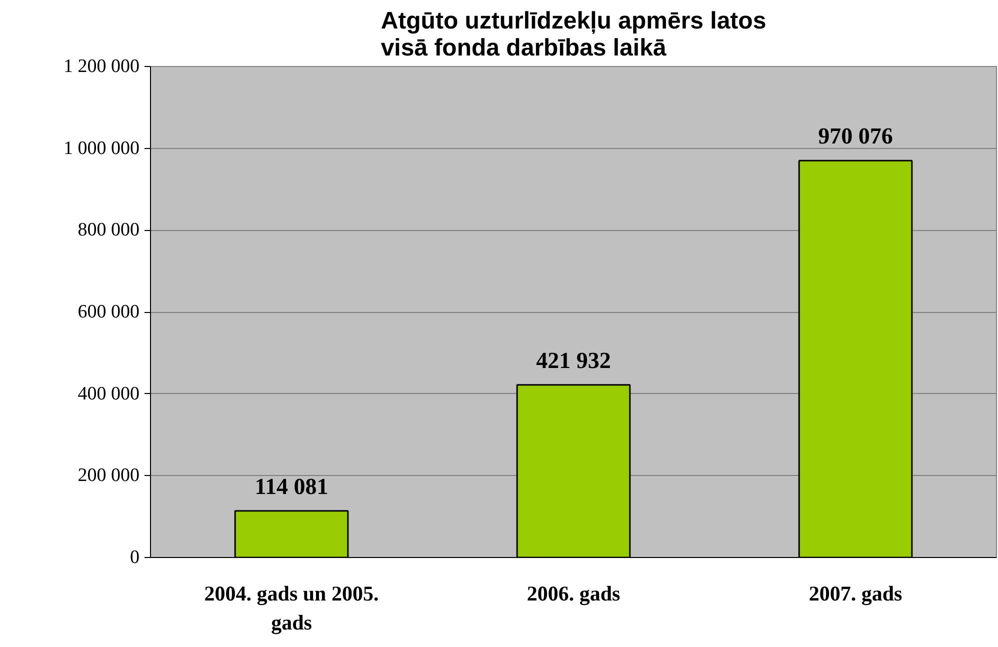  I want to click on data-label: 970 076, so click(855, 136).